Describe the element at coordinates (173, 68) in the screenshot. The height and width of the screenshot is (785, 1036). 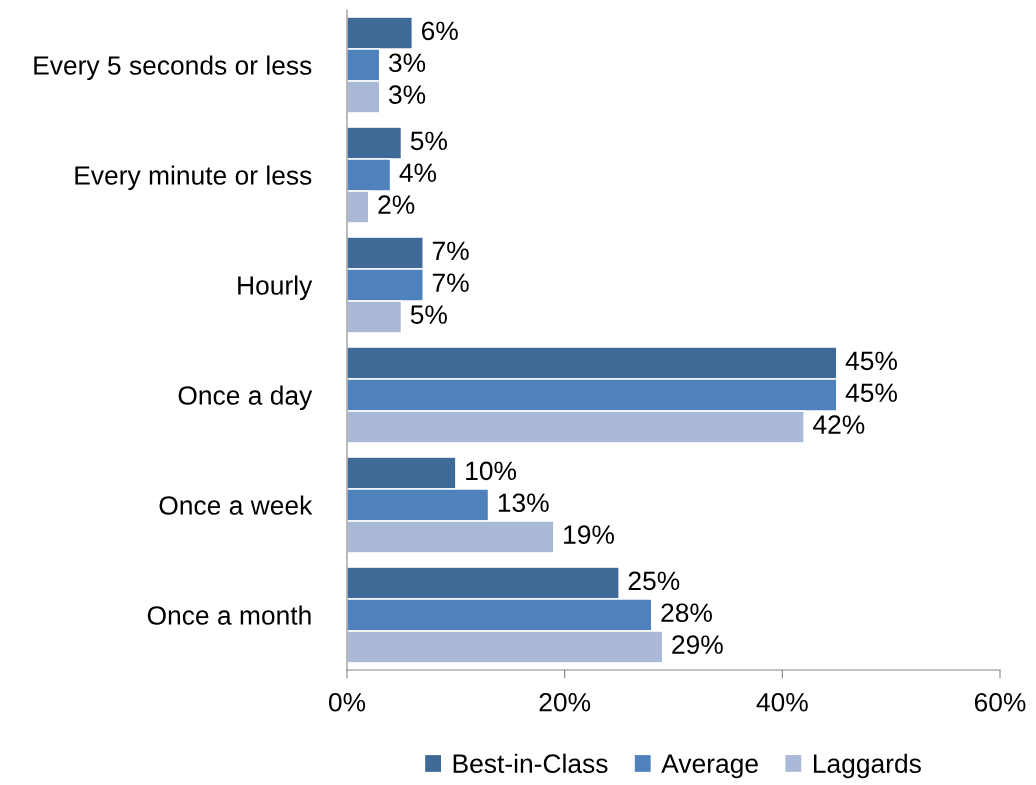
I see `y-tick-label: Every 5 seconds or less` at that location.